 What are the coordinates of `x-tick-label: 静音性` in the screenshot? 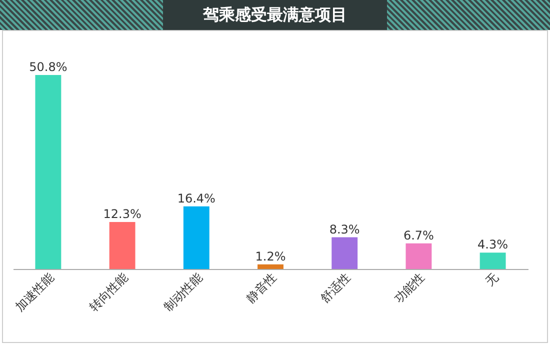 It's located at (261, 288).